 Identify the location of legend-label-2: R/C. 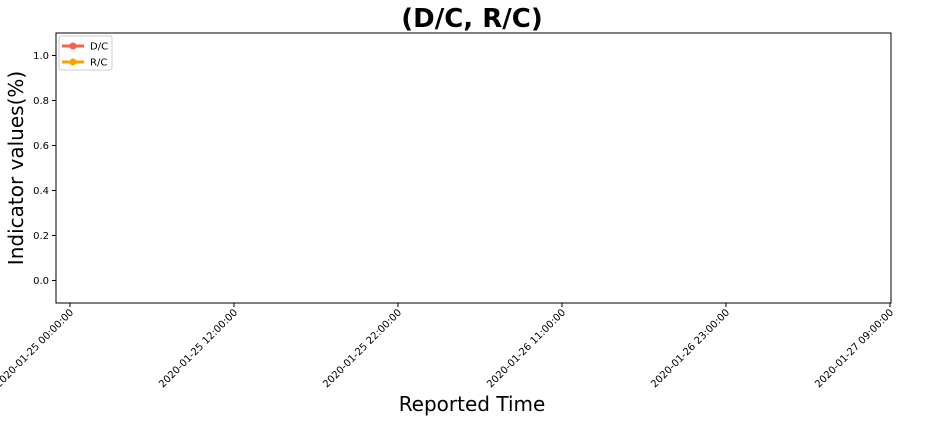
(98, 63).